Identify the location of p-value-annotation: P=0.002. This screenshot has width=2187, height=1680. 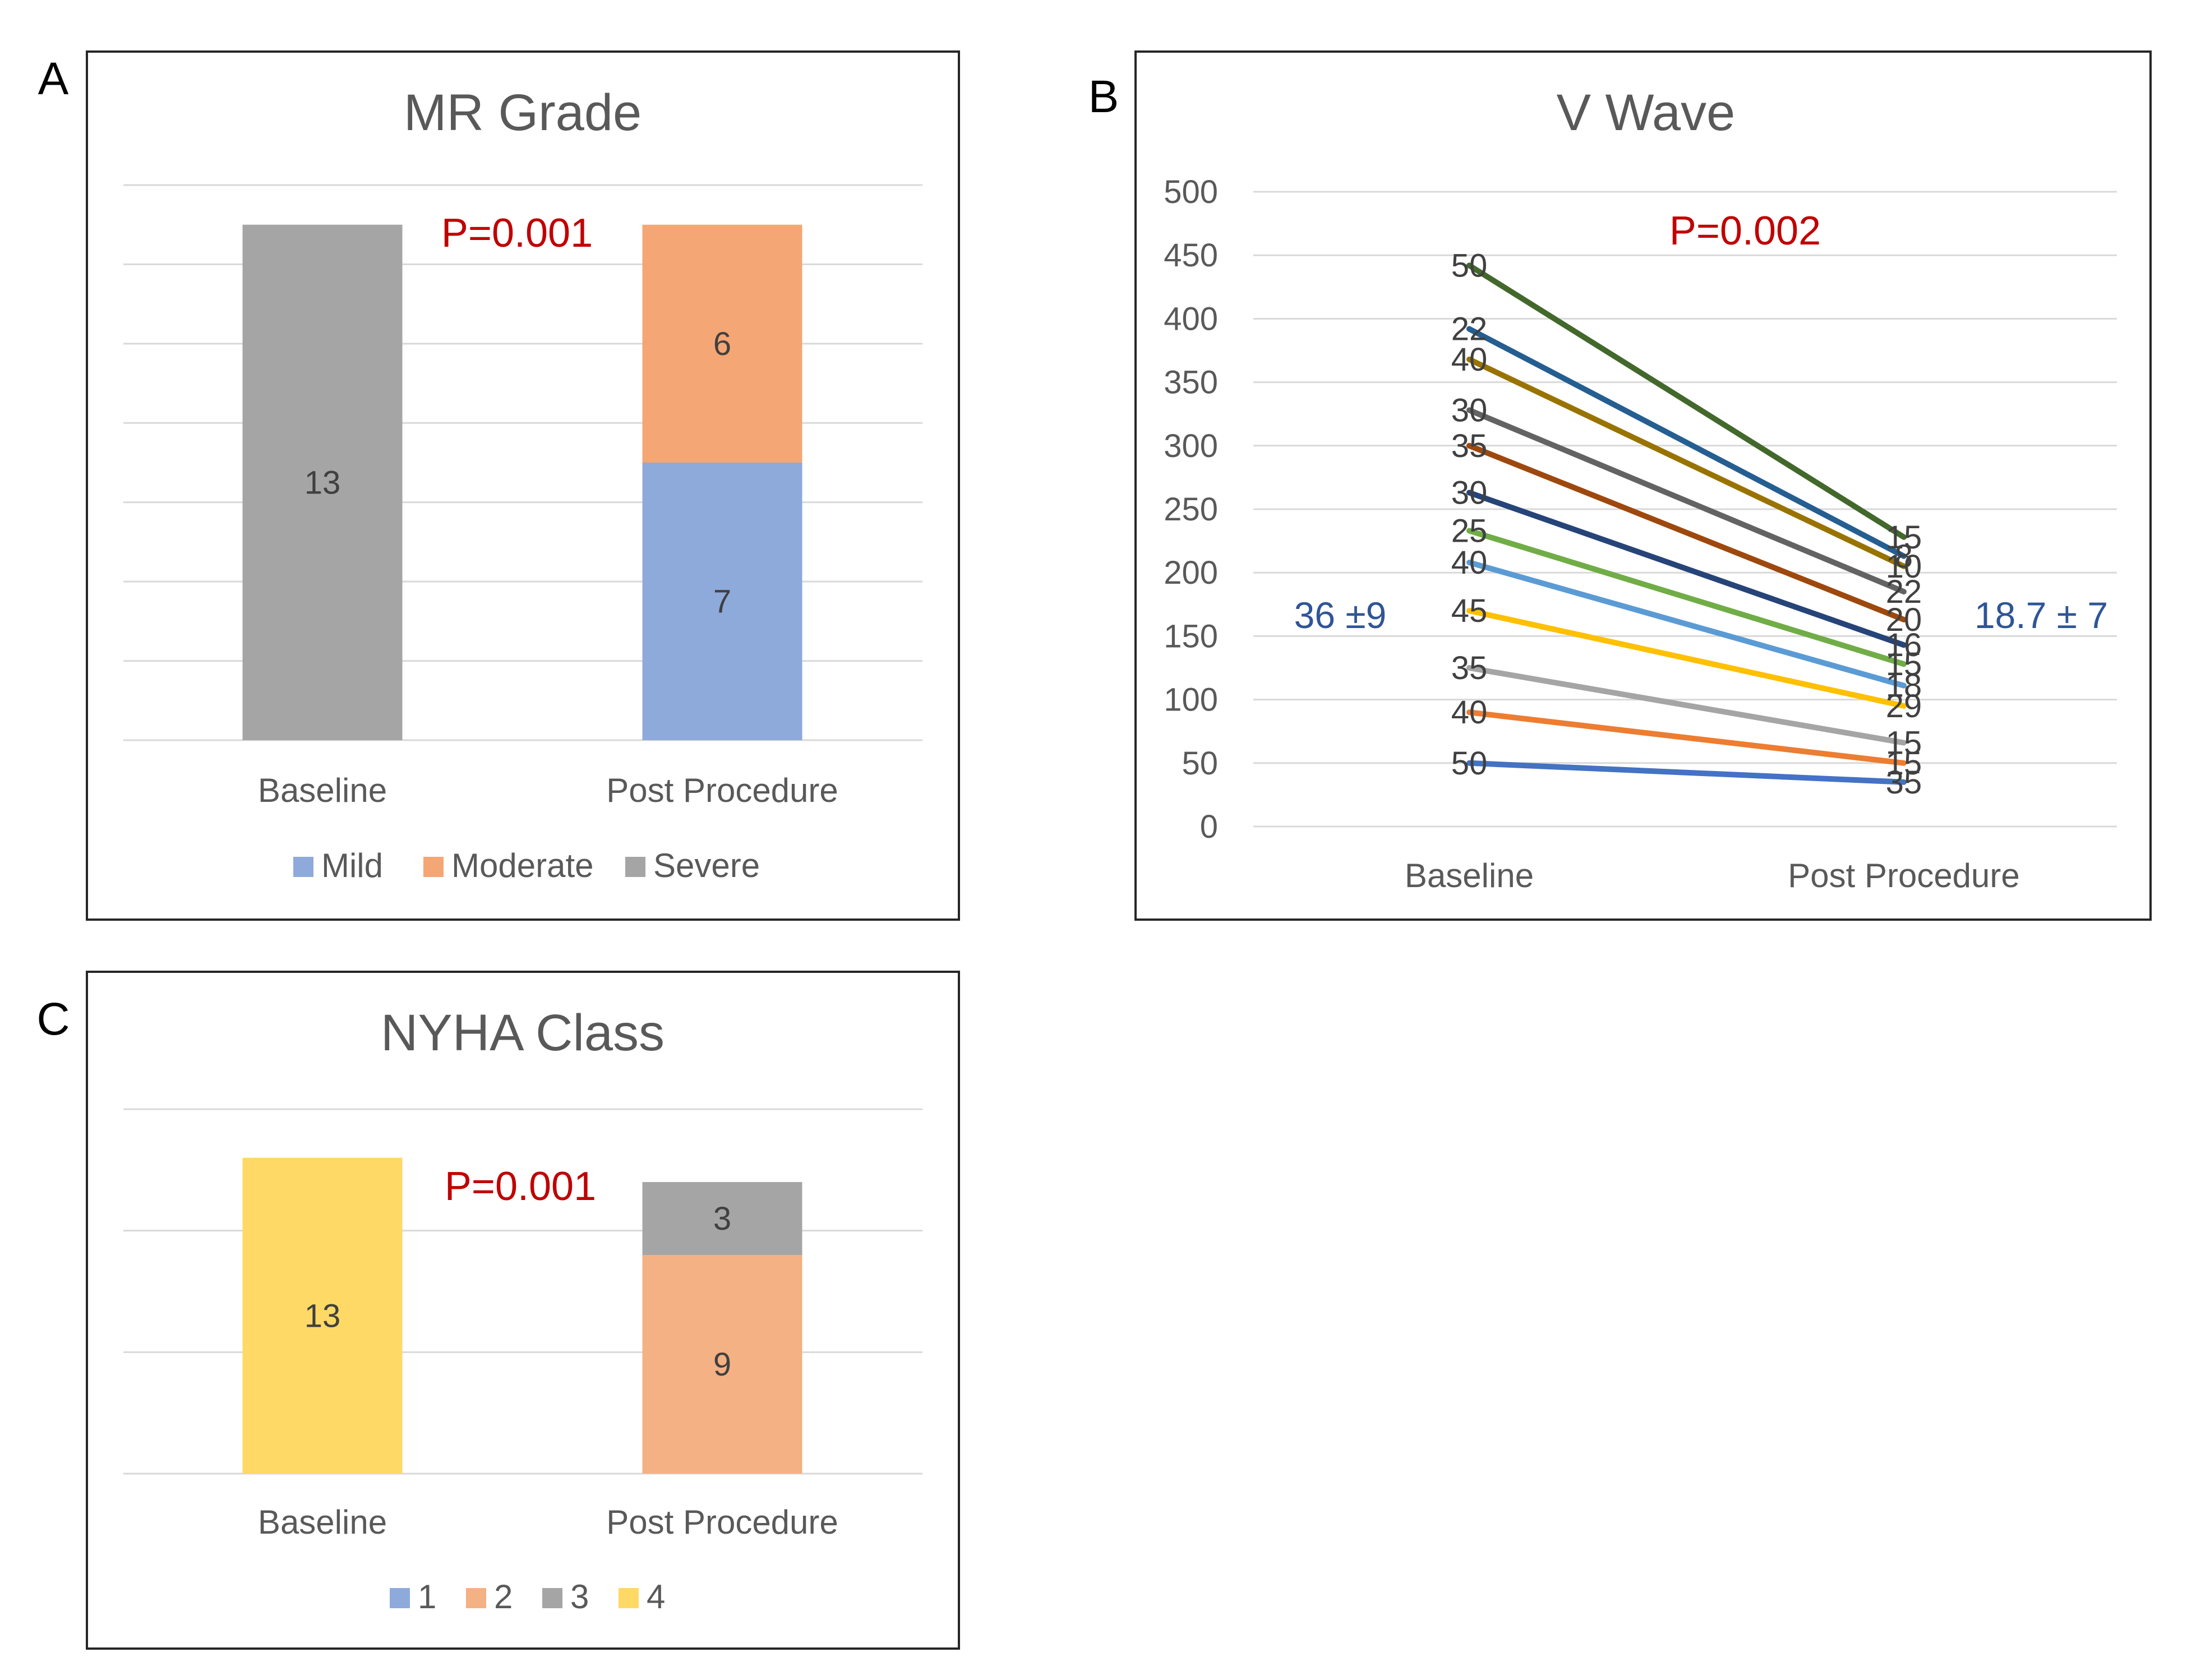
(1745, 231).